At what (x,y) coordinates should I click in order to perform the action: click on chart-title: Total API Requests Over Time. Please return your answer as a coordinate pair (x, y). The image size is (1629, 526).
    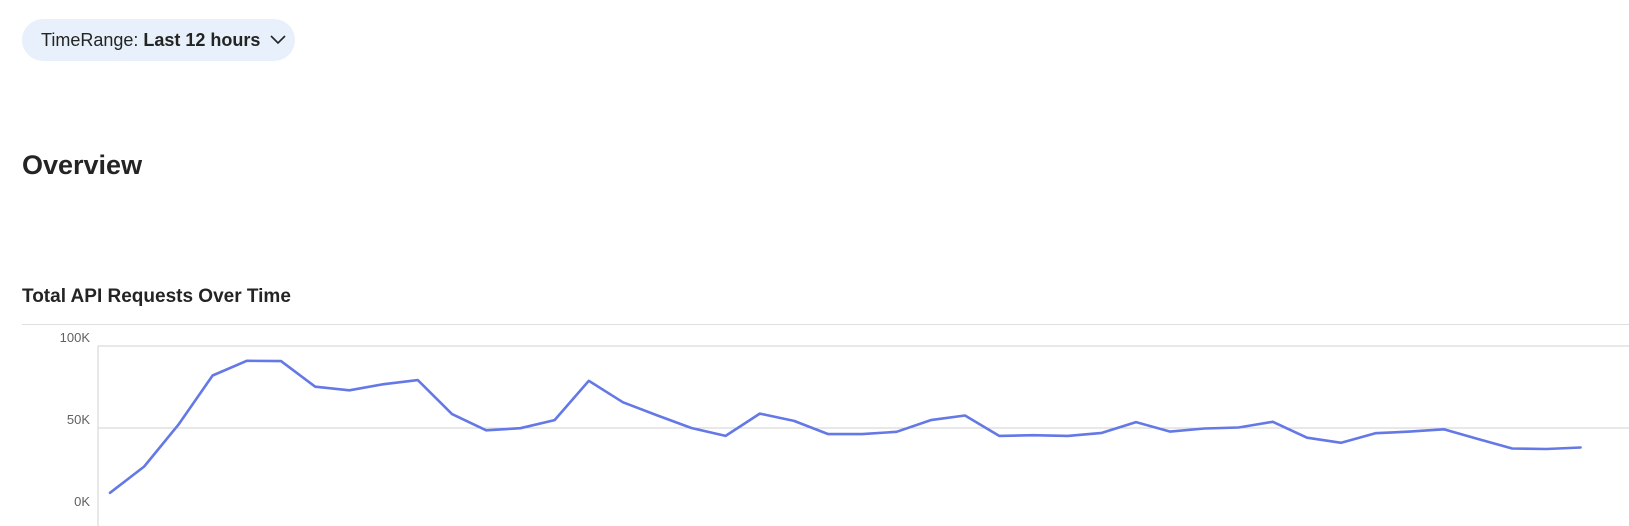
    Looking at the image, I should click on (156, 296).